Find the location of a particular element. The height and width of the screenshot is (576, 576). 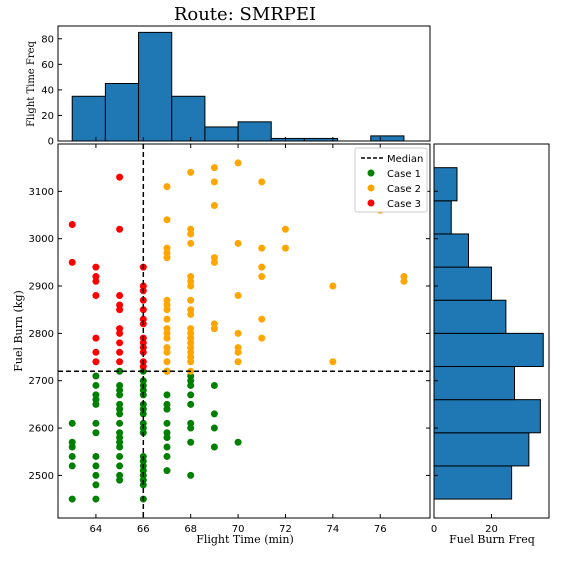

x-tick-label: 70 is located at coordinates (238, 529).